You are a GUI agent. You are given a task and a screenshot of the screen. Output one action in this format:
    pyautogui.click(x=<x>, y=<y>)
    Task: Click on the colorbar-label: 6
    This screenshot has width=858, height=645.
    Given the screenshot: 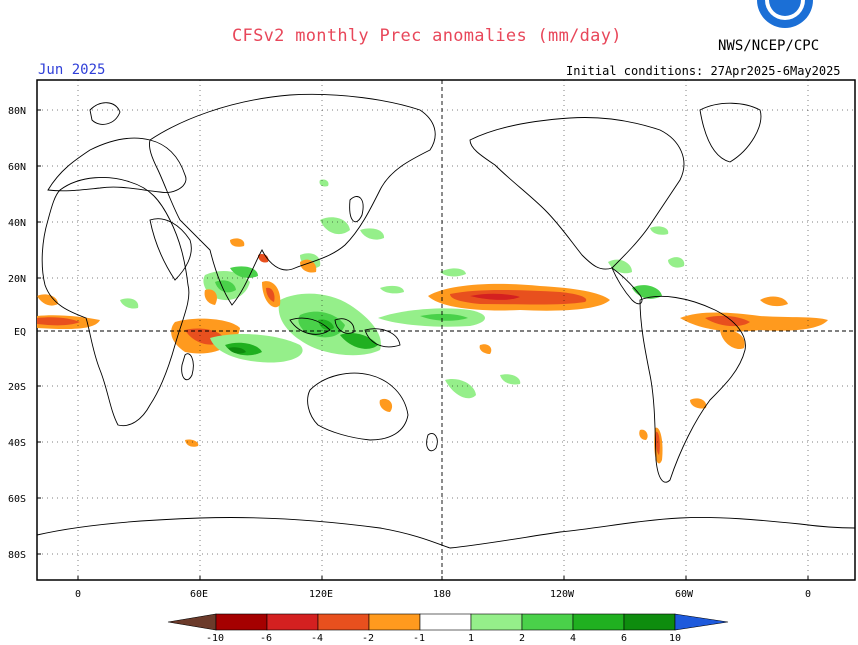 What is the action you would take?
    pyautogui.click(x=624, y=638)
    